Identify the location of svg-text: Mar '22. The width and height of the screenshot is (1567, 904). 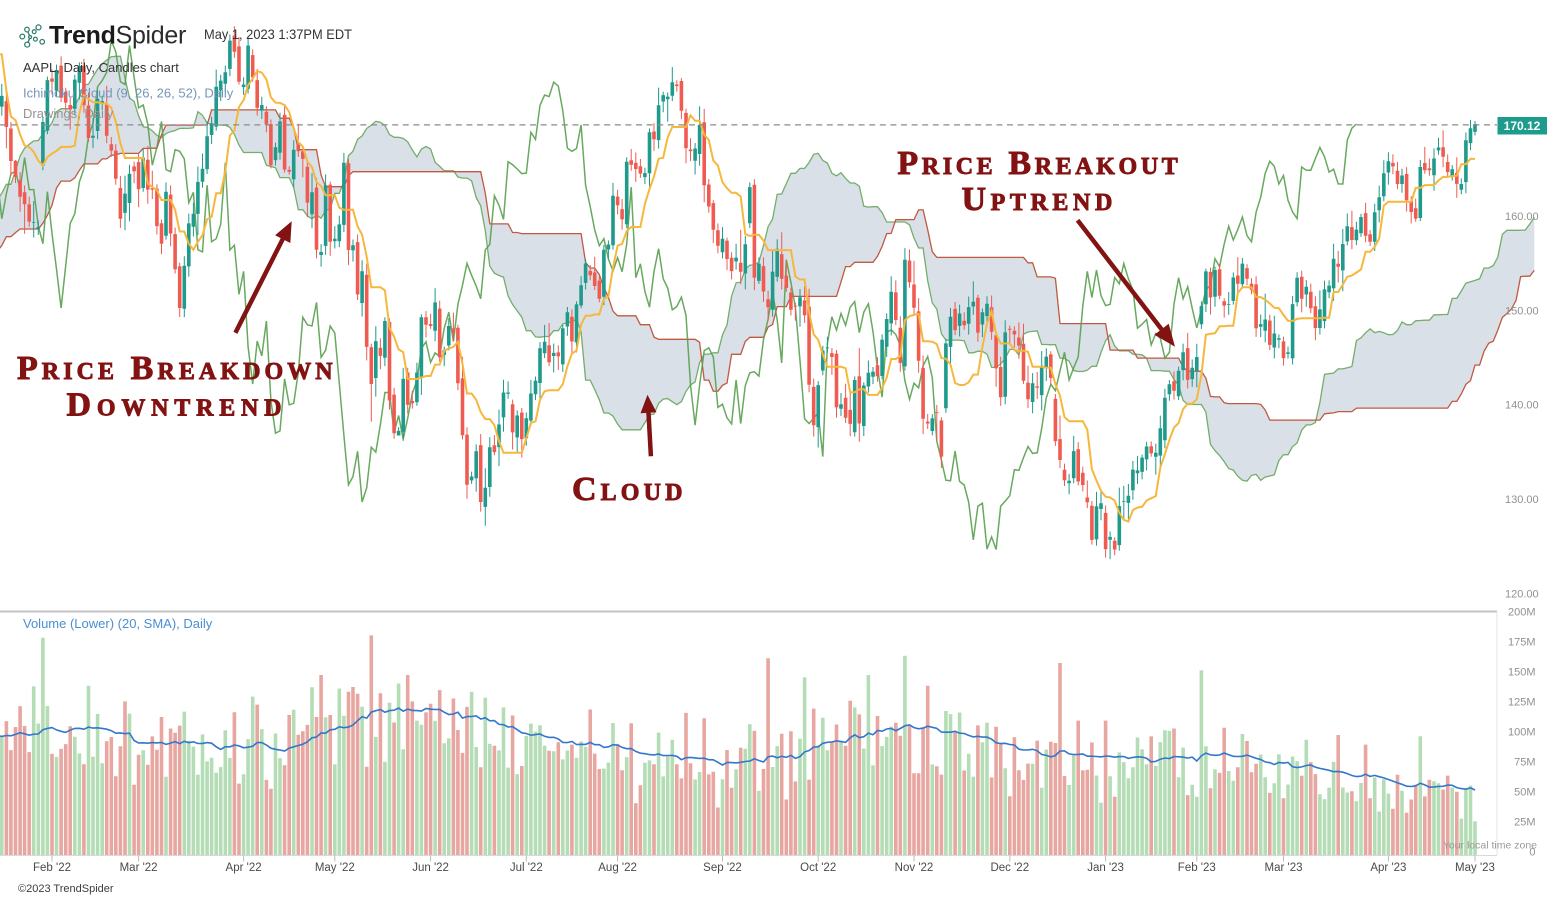
(139, 868).